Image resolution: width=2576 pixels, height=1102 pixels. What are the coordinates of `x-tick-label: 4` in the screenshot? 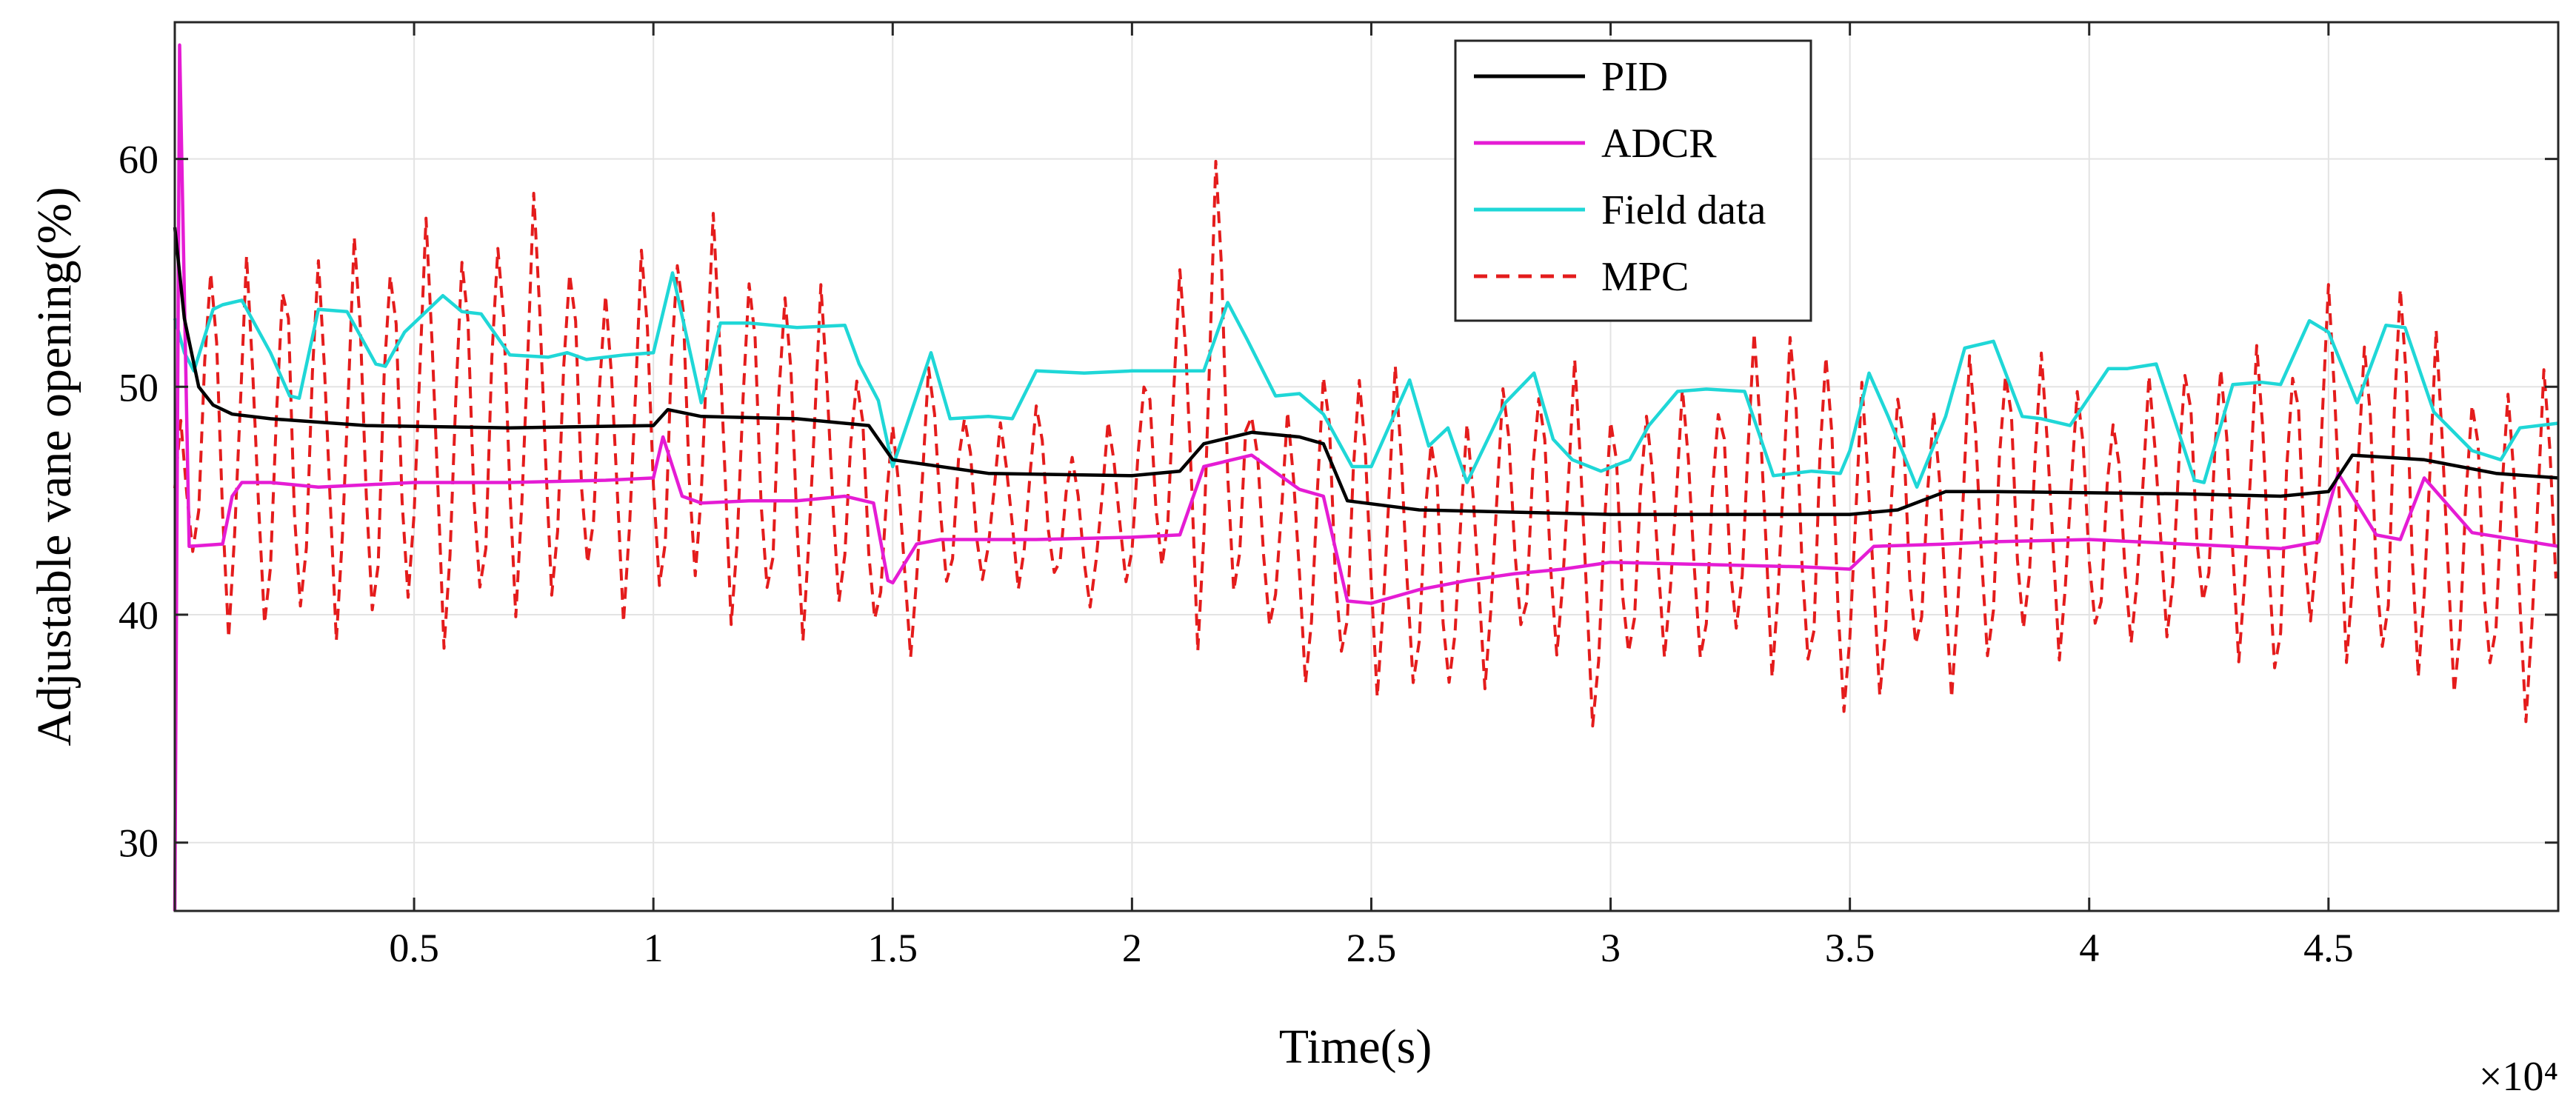 It's located at (2089, 948).